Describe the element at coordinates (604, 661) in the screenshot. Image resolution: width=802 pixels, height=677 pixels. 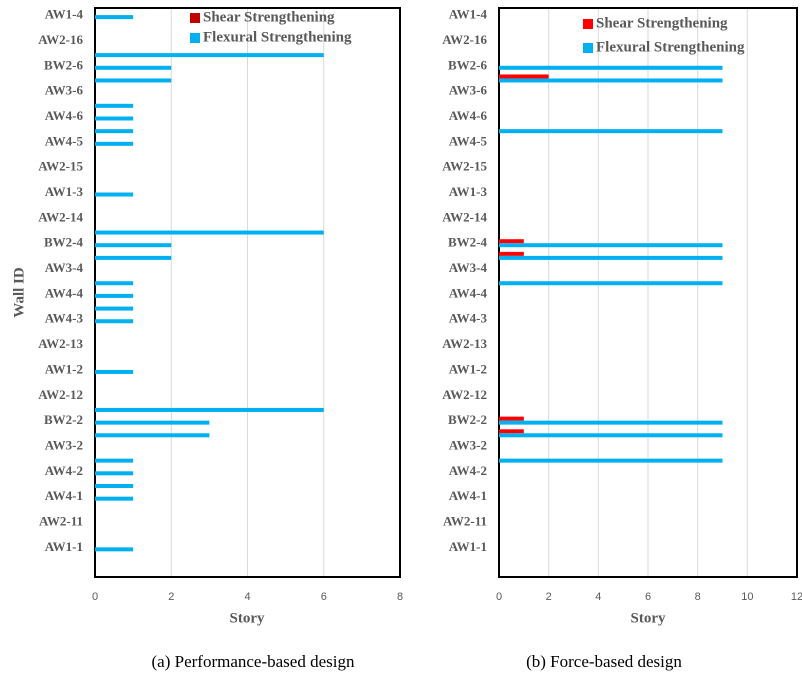
I see `caption: (b) Force-based design` at that location.